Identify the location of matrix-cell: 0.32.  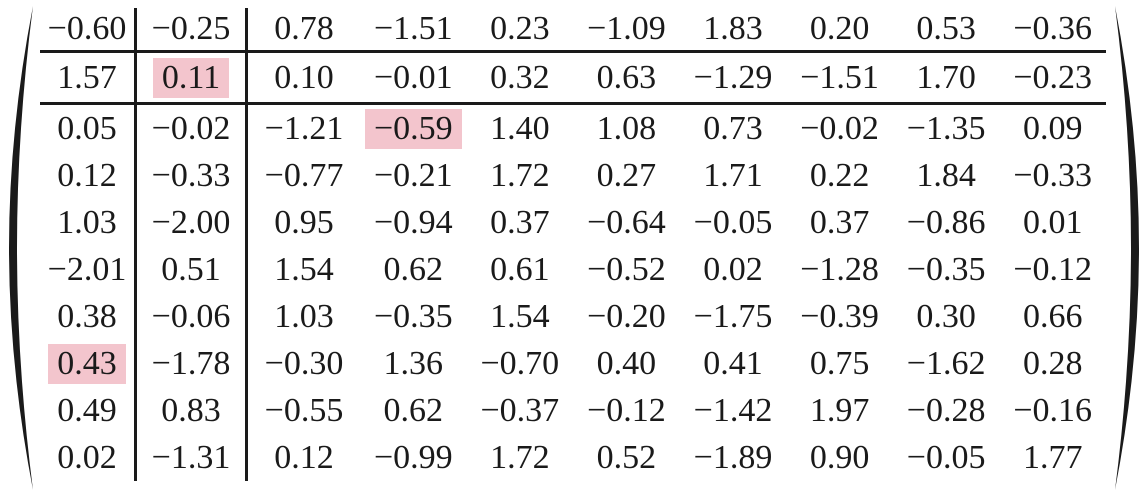
(520, 79).